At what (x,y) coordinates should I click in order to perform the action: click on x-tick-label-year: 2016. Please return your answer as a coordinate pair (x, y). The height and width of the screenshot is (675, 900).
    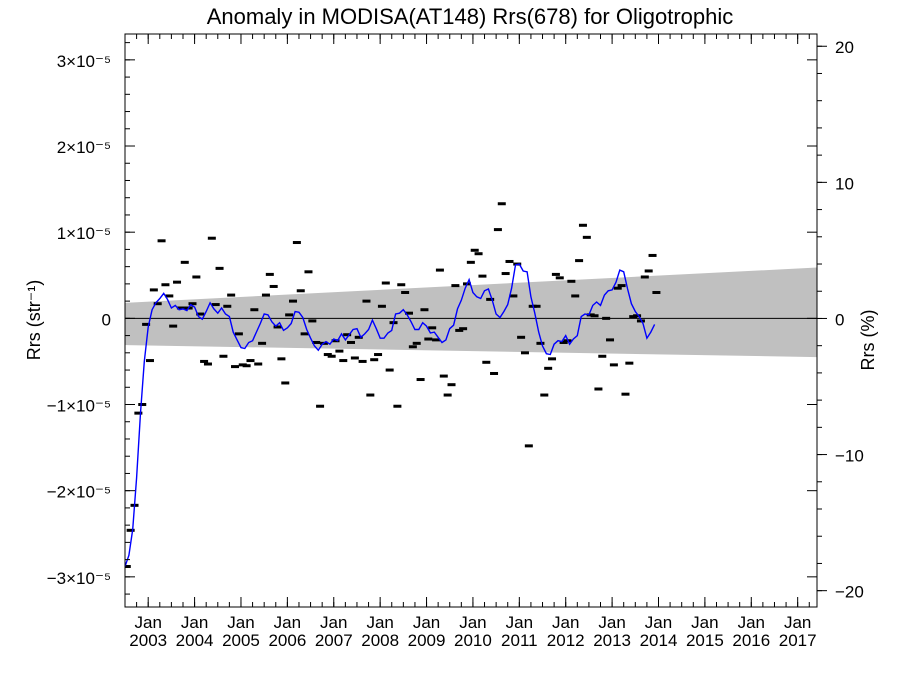
    Looking at the image, I should click on (751, 640).